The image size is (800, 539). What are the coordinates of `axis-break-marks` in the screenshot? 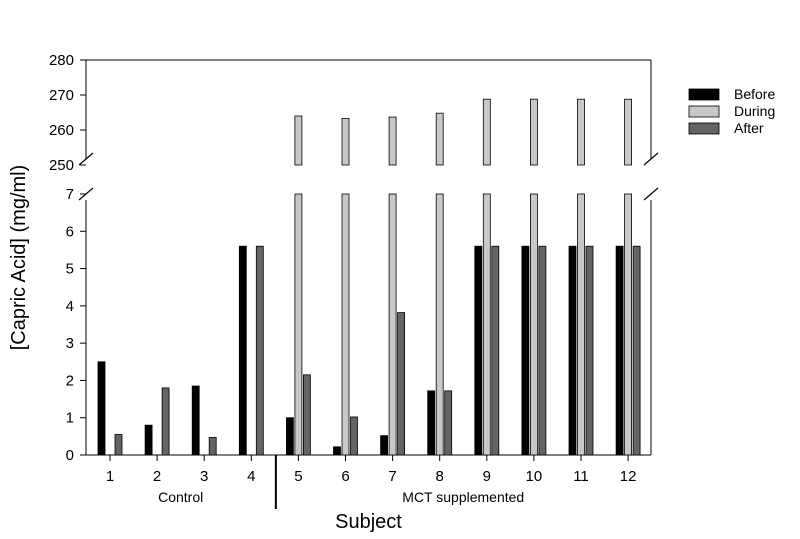 It's located at (368, 176).